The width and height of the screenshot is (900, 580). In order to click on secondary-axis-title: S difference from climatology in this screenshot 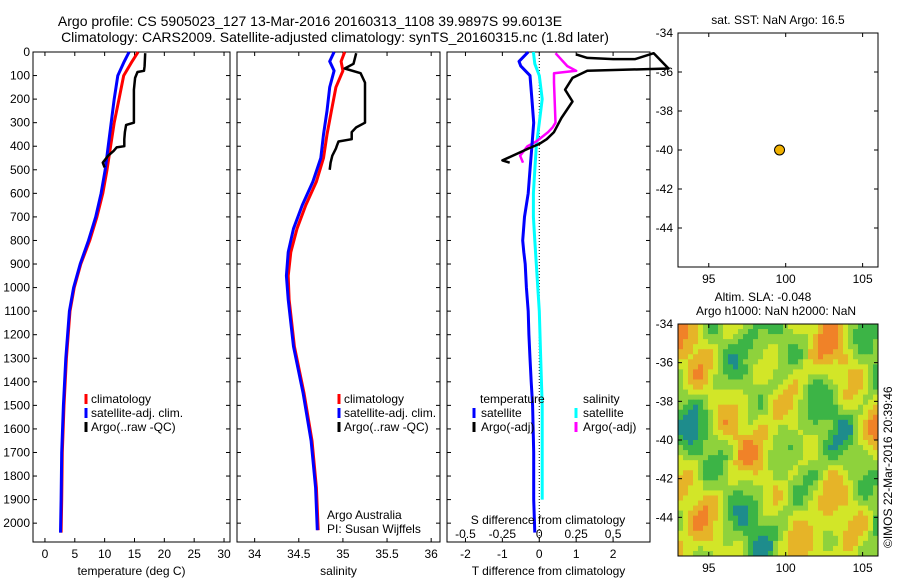, I will do `click(548, 520)`.